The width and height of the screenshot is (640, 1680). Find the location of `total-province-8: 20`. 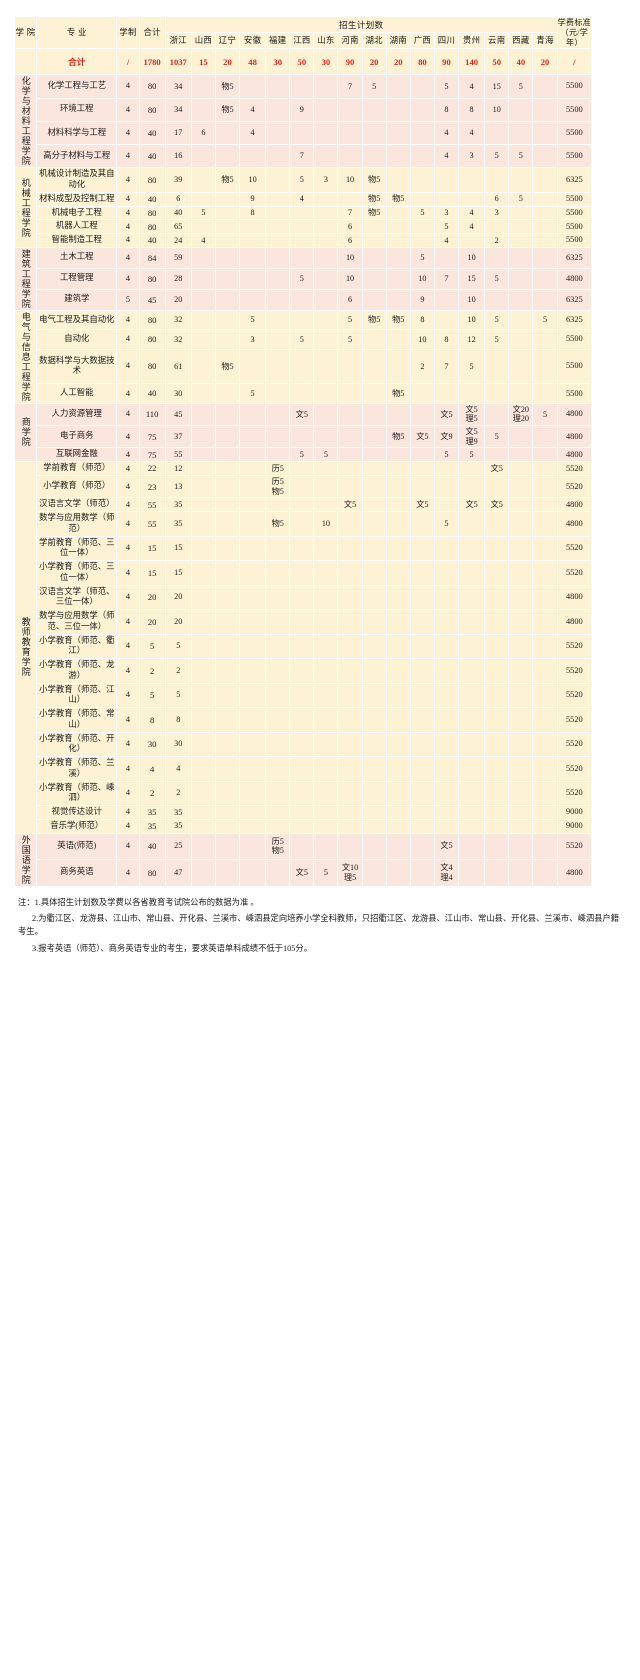

total-province-8: 20 is located at coordinates (374, 62).